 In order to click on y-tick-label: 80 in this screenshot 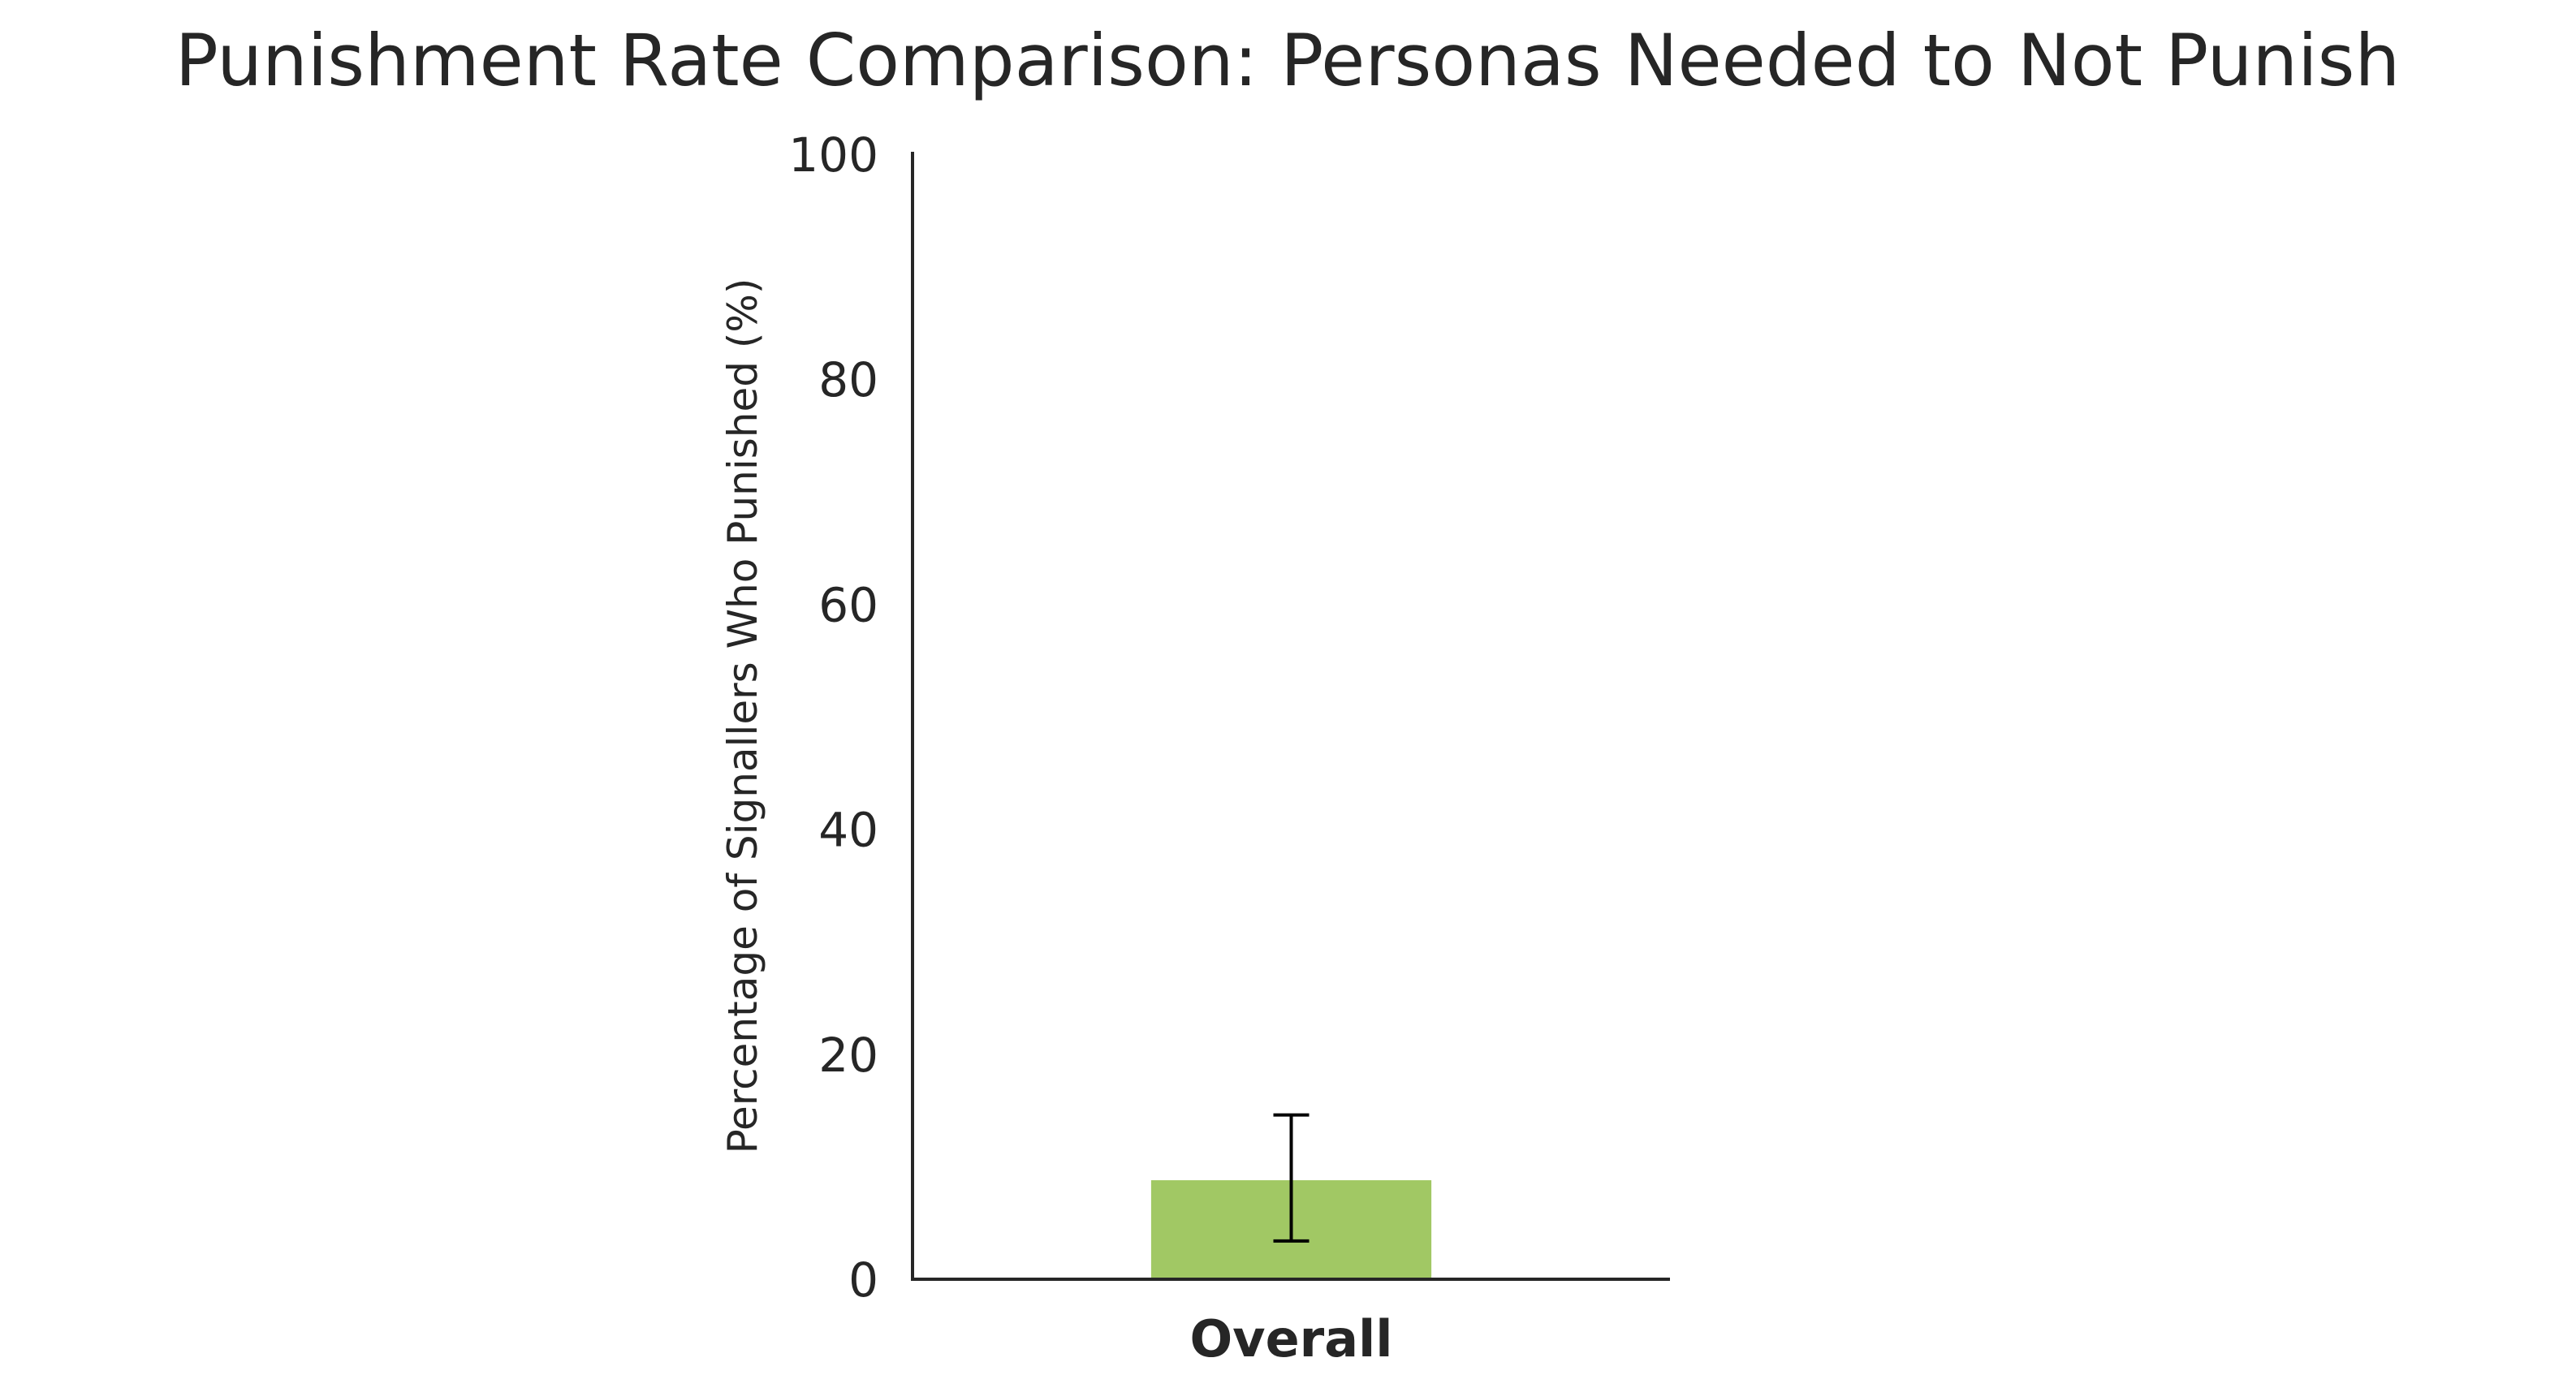, I will do `click(848, 380)`.